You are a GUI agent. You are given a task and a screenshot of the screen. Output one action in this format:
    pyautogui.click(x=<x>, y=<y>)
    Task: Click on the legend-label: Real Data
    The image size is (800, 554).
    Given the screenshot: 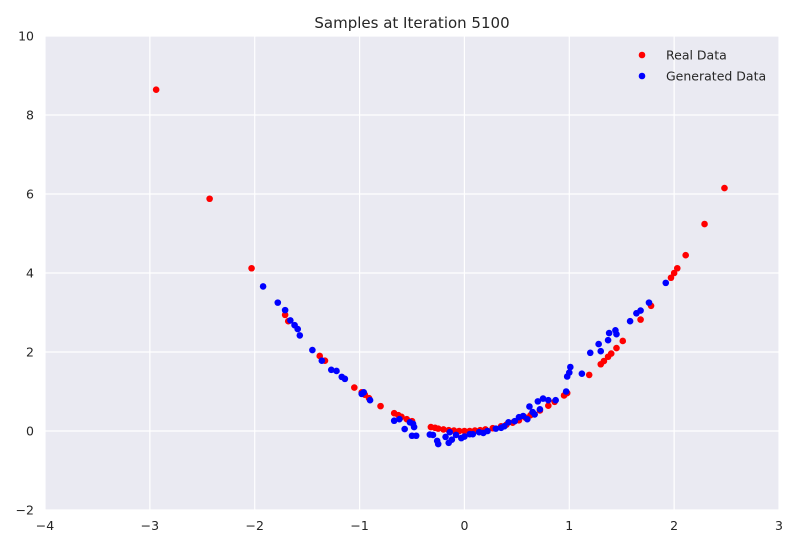 What is the action you would take?
    pyautogui.click(x=696, y=55)
    